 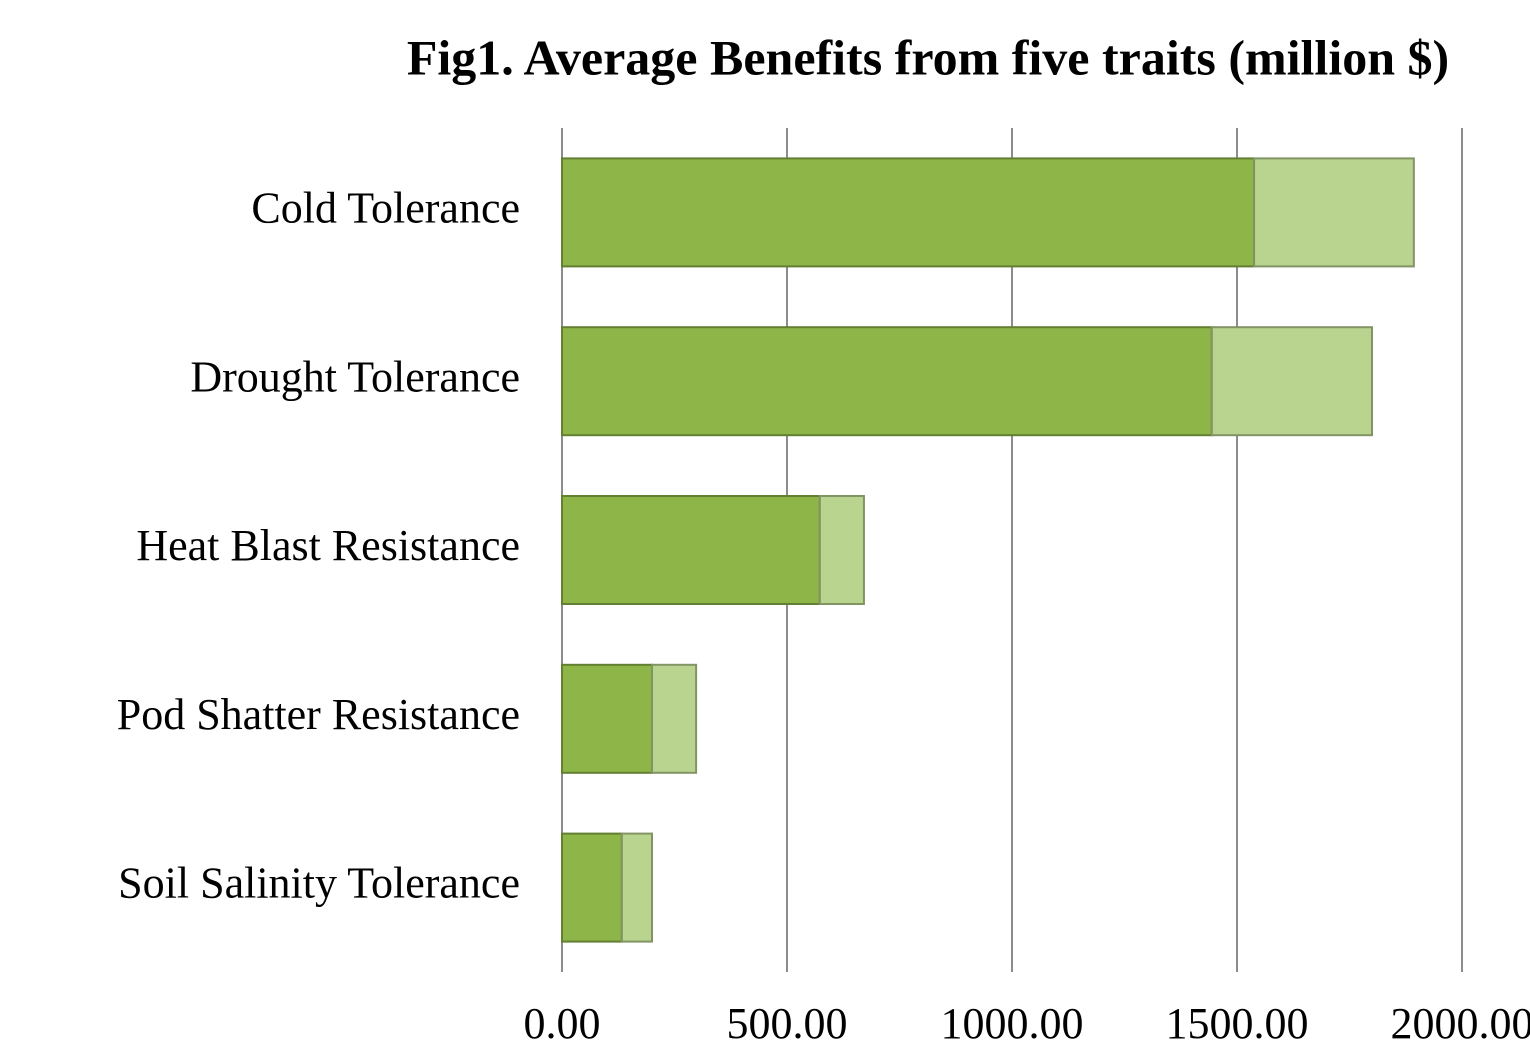 I want to click on y-tick-label: Pod Shatter Resistance, so click(x=318, y=714).